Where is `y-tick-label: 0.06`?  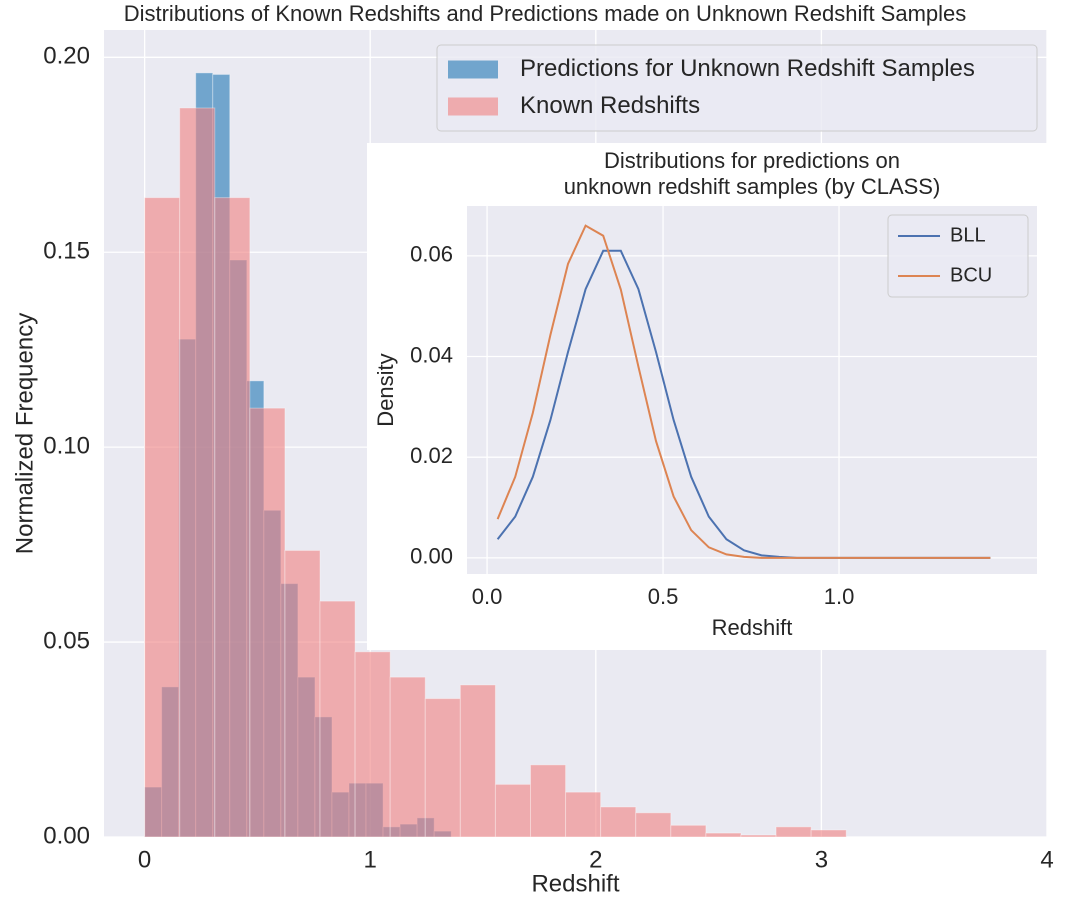
y-tick-label: 0.06 is located at coordinates (431, 254).